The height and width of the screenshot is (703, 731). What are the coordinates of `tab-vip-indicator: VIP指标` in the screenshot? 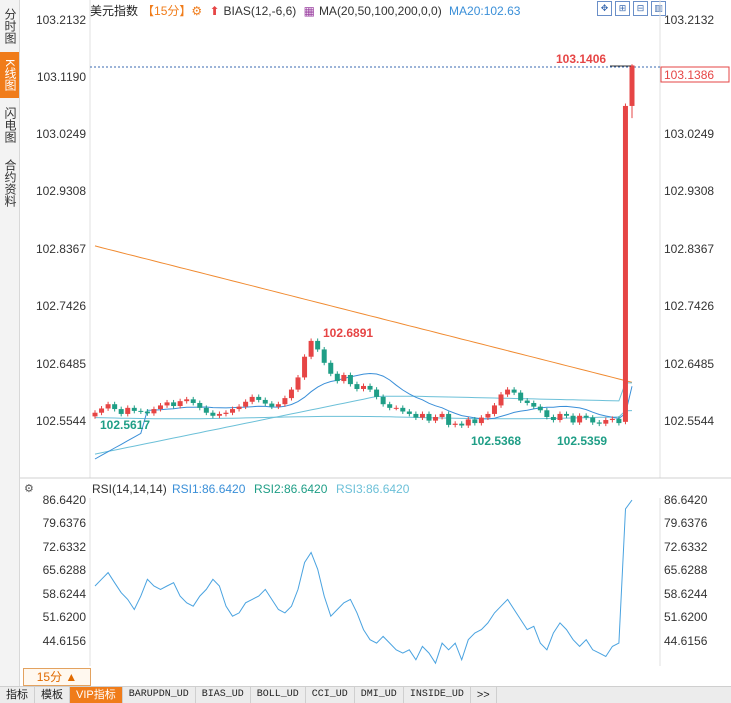 It's located at (96, 695).